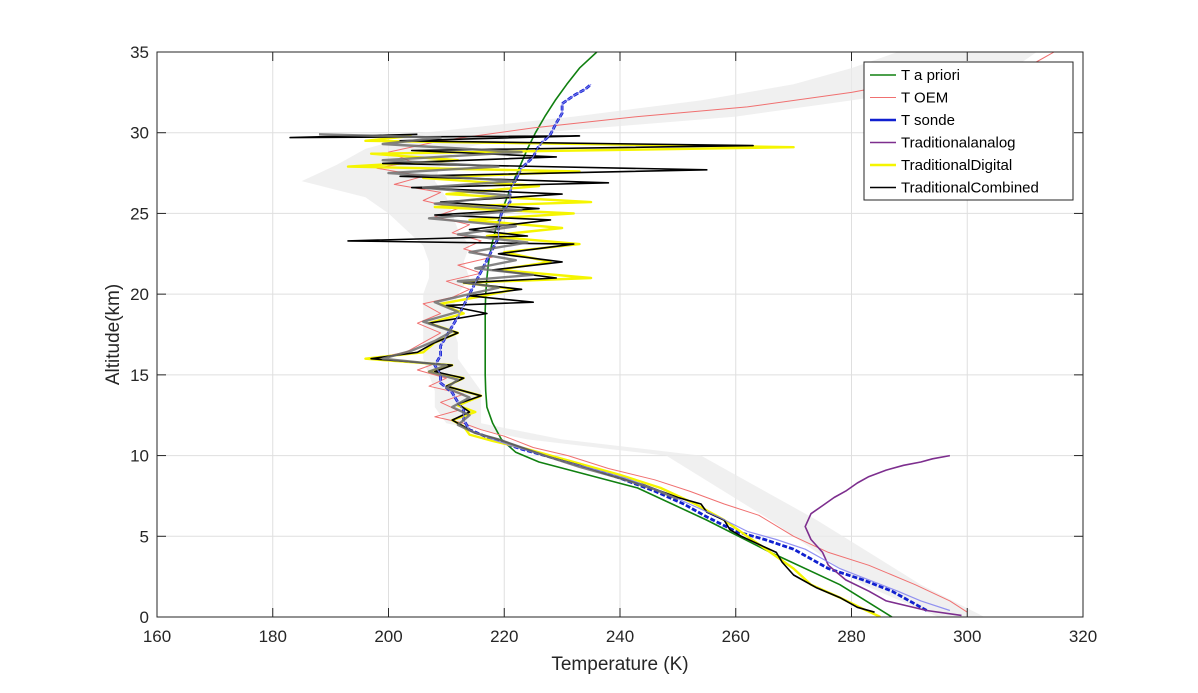 The image size is (1198, 693). Describe the element at coordinates (273, 636) in the screenshot. I see `x-tick-label: 180` at that location.